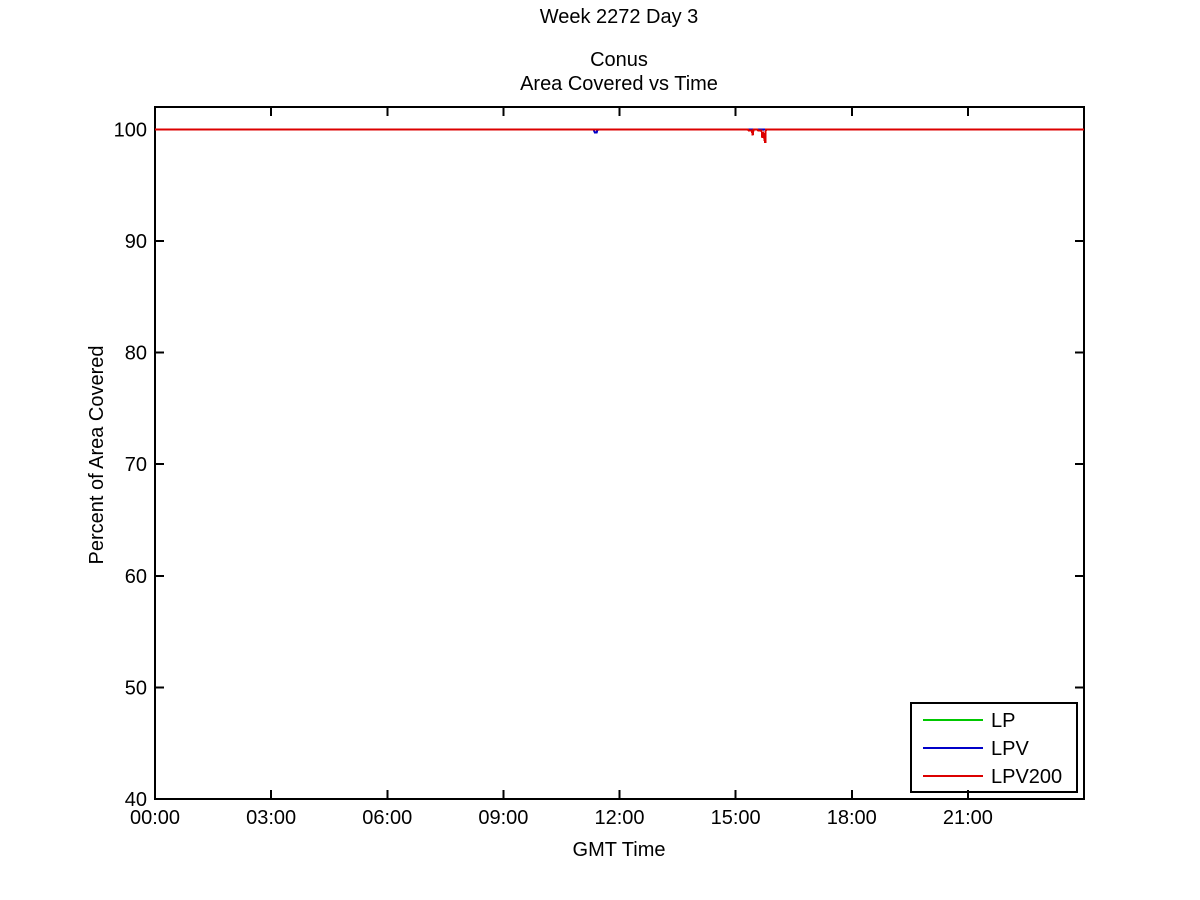 The image size is (1200, 900). What do you see at coordinates (271, 818) in the screenshot?
I see `x-tick-label: 03:00` at bounding box center [271, 818].